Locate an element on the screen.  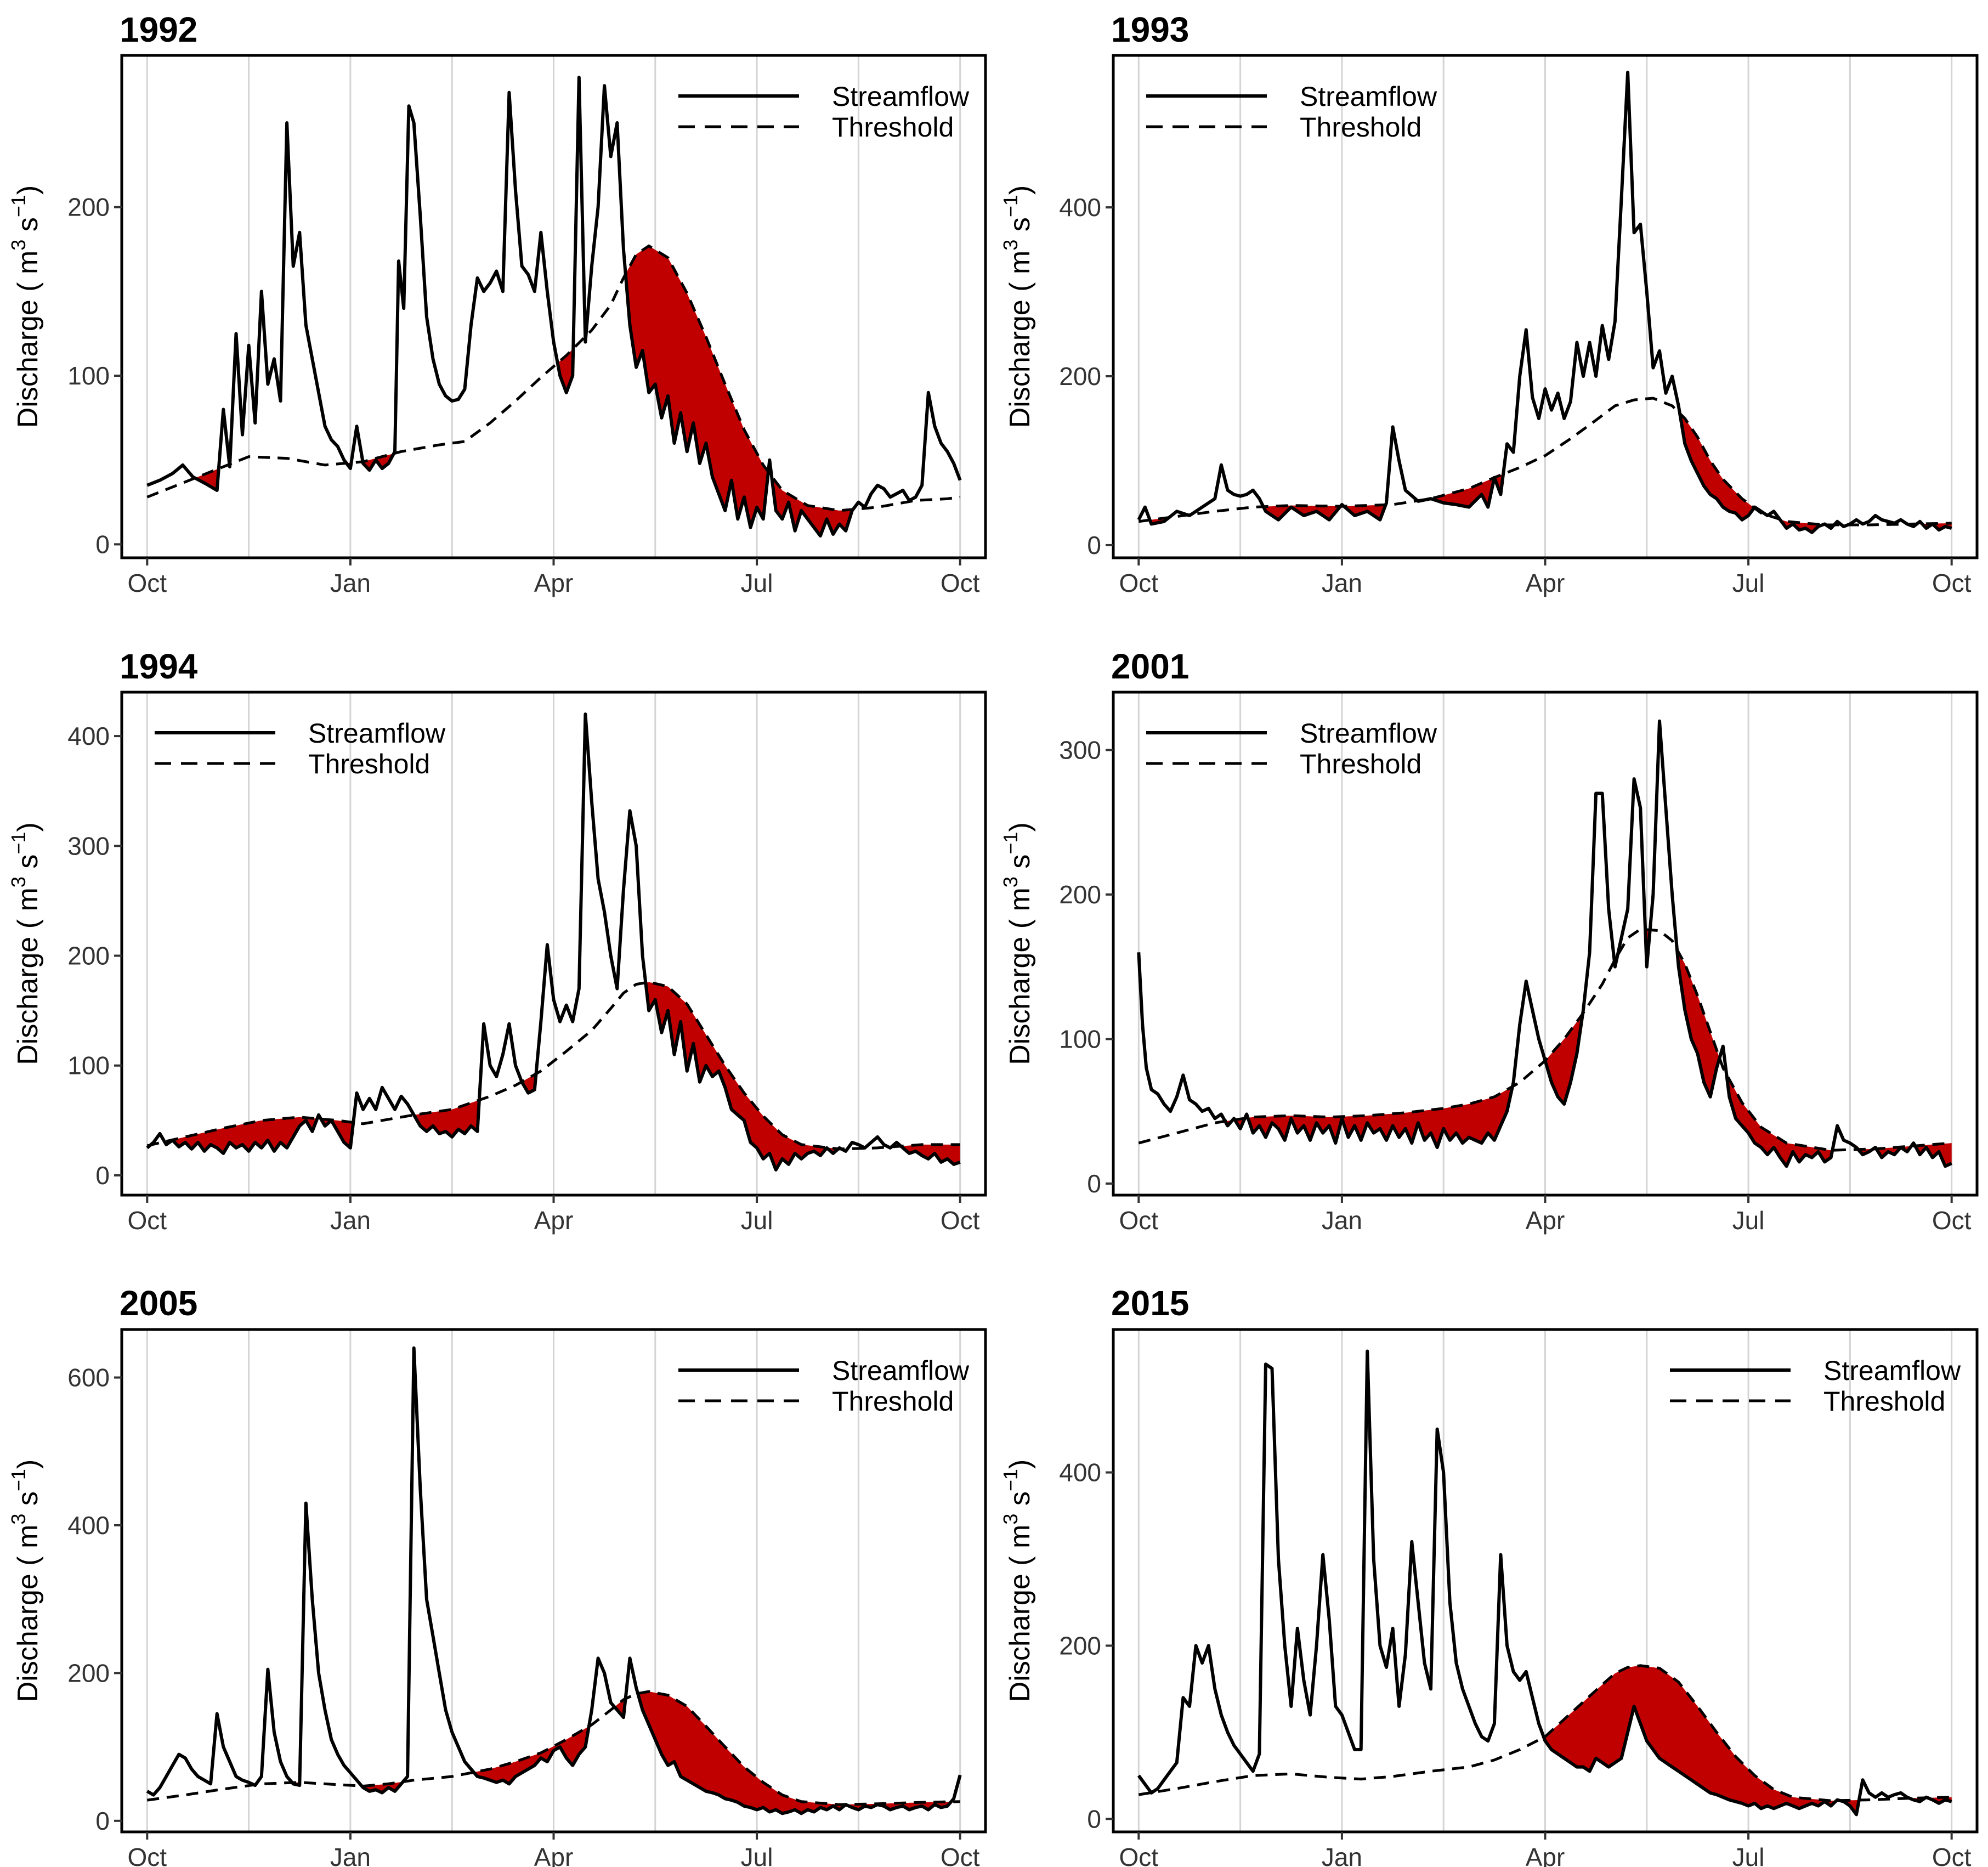
panel-title: 2001 is located at coordinates (1150, 666).